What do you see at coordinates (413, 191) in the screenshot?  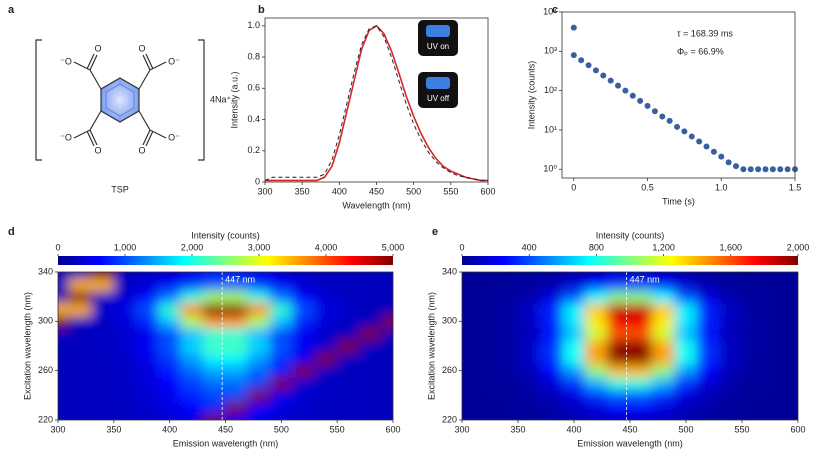 I see `x-tick-label: 500` at bounding box center [413, 191].